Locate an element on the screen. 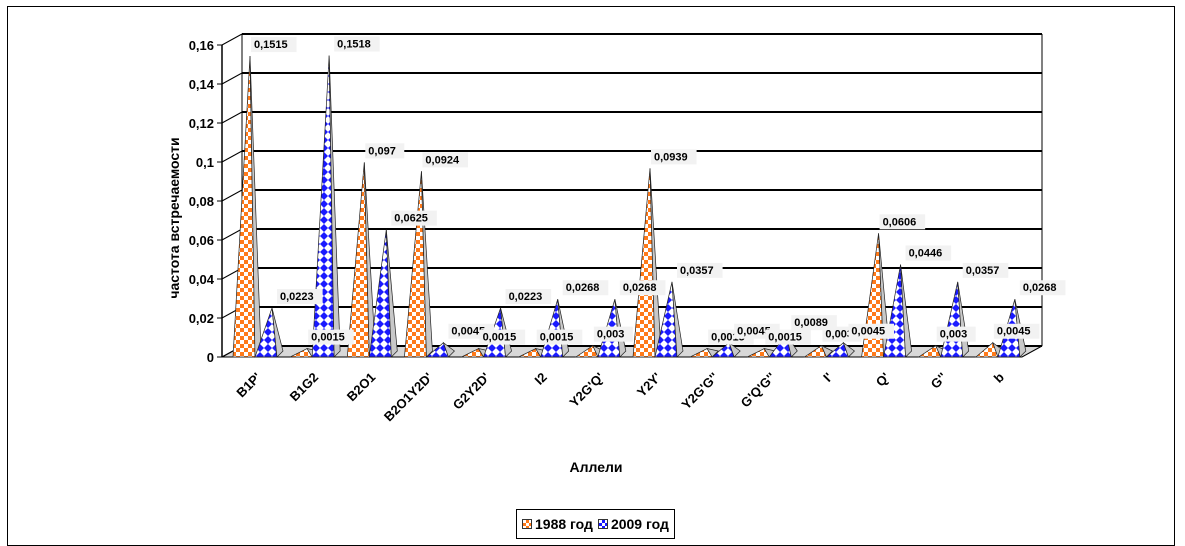 This screenshot has height=546, width=1185. data-label: 0,1515 is located at coordinates (271, 45).